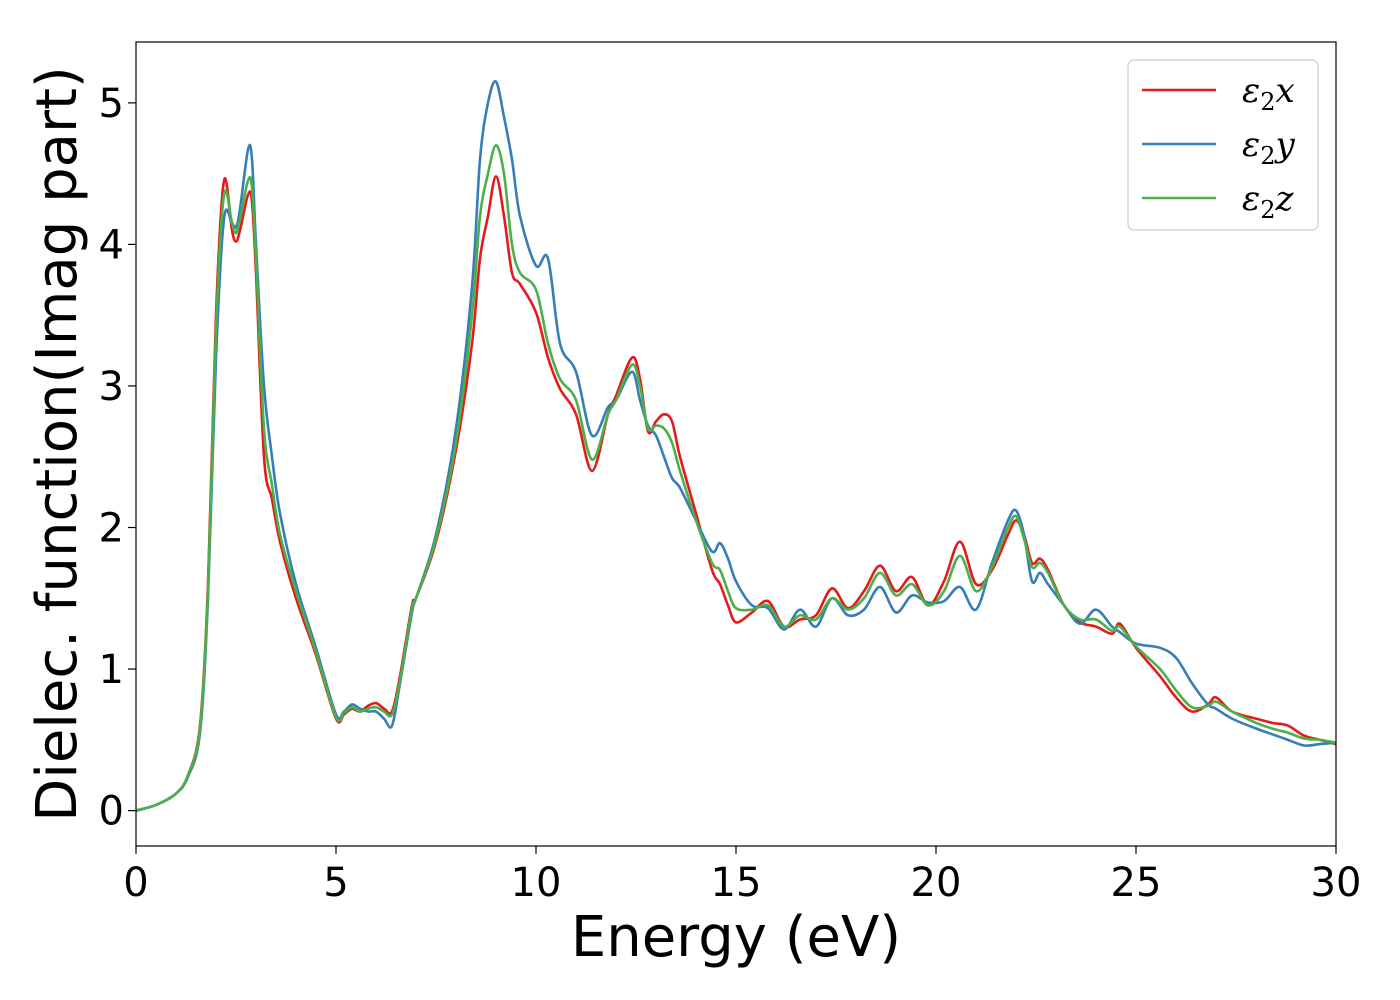  I want to click on y-tick-label: 3, so click(111, 387).